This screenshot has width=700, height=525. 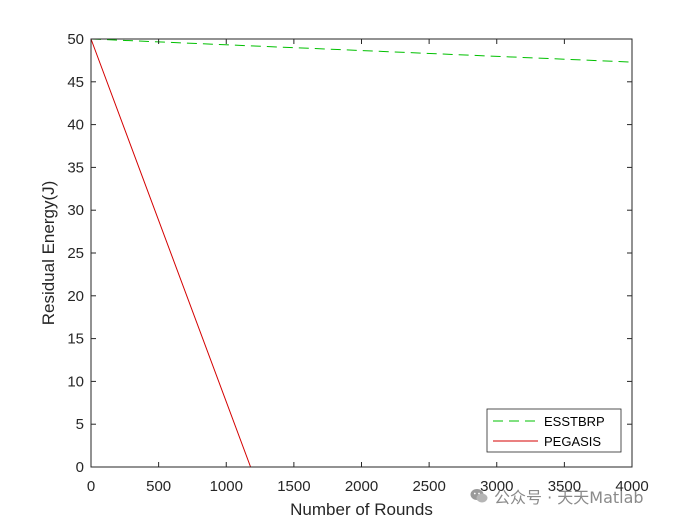 I want to click on wechat-icon, so click(x=479, y=496).